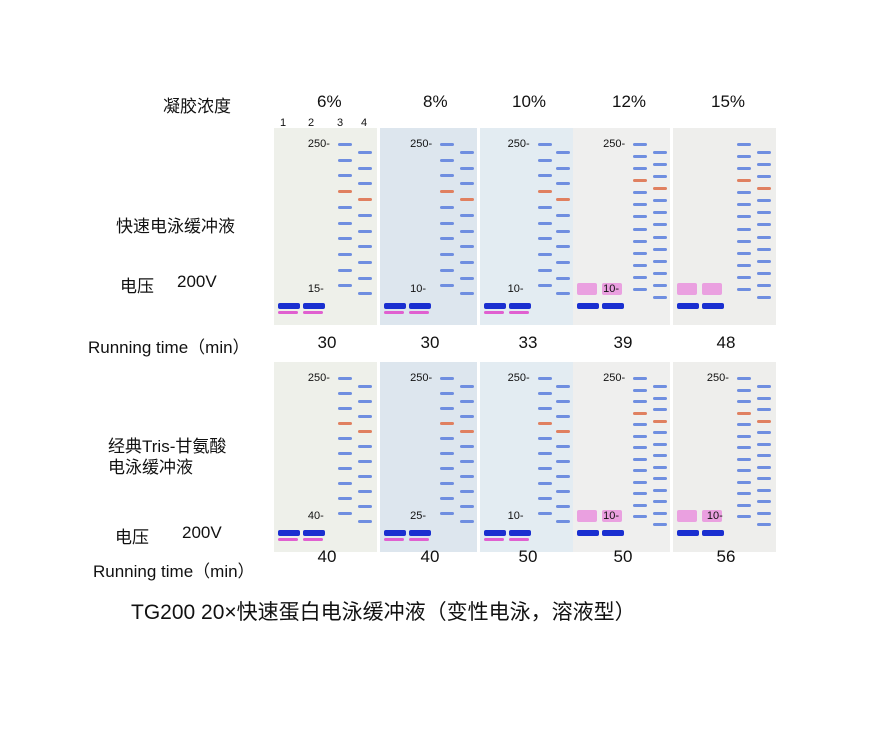  Describe the element at coordinates (315, 516) in the screenshot. I see `marker-label: 40-` at that location.